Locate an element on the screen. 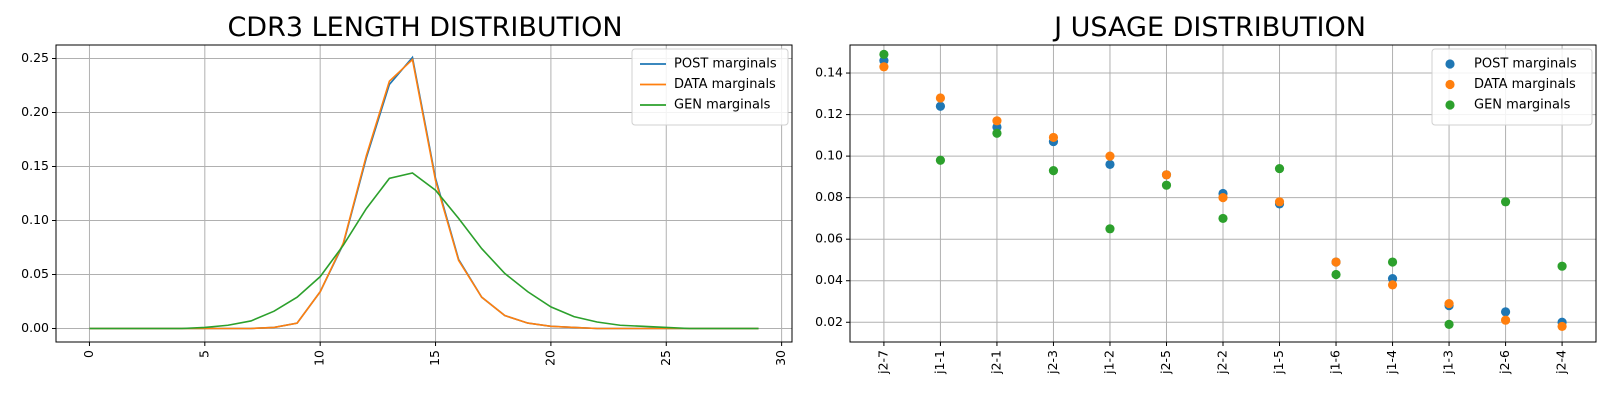 This screenshot has height=400, width=1600. j-usage-x-tick-label: j1-5 is located at coordinates (1278, 362).